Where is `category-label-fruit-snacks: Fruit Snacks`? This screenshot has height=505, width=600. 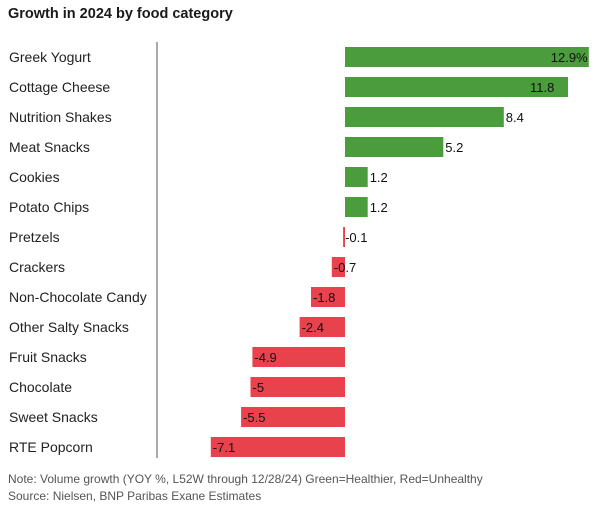
category-label-fruit-snacks: Fruit Snacks is located at coordinates (48, 357).